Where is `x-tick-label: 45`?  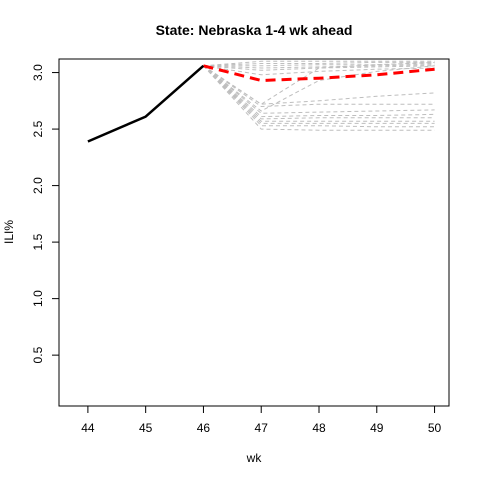 x-tick-label: 45 is located at coordinates (146, 428).